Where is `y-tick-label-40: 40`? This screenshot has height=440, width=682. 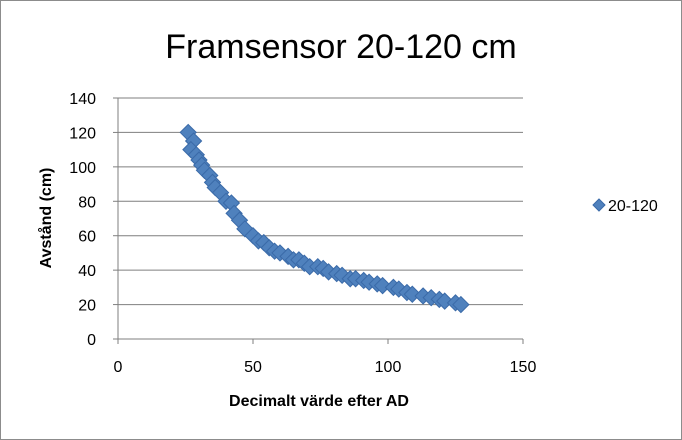 y-tick-label-40: 40 is located at coordinates (87, 271).